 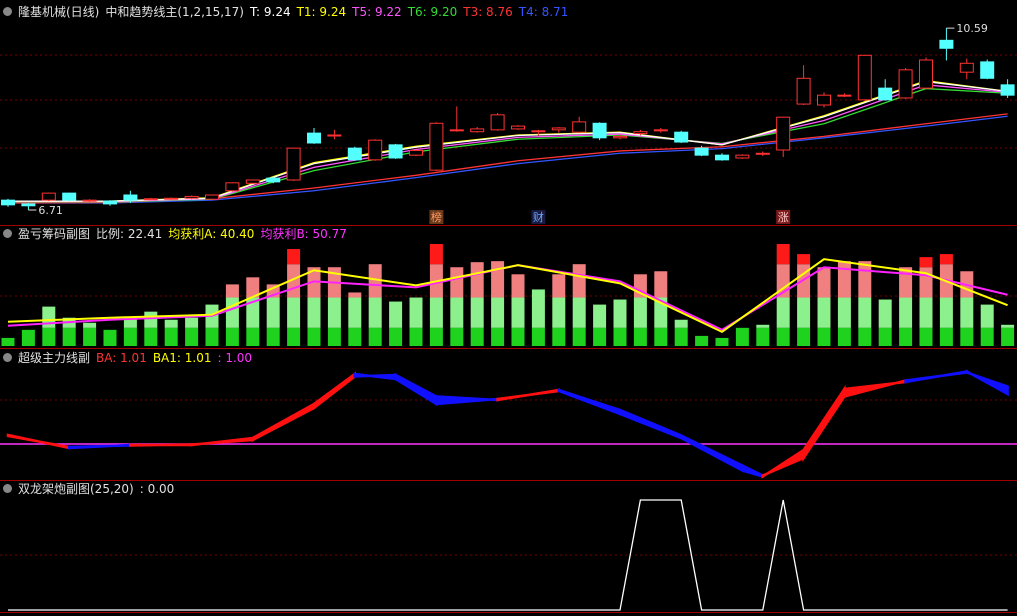 What do you see at coordinates (538, 217) in the screenshot?
I see `marker-text: 财` at bounding box center [538, 217].